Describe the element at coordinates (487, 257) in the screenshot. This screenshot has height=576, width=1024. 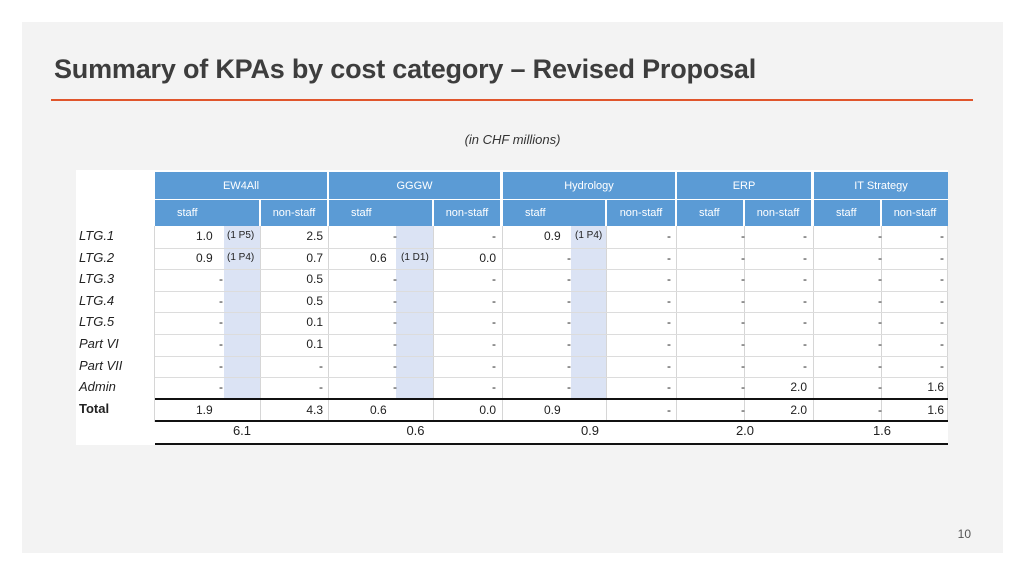
I see `table-cell: 0.0` at that location.